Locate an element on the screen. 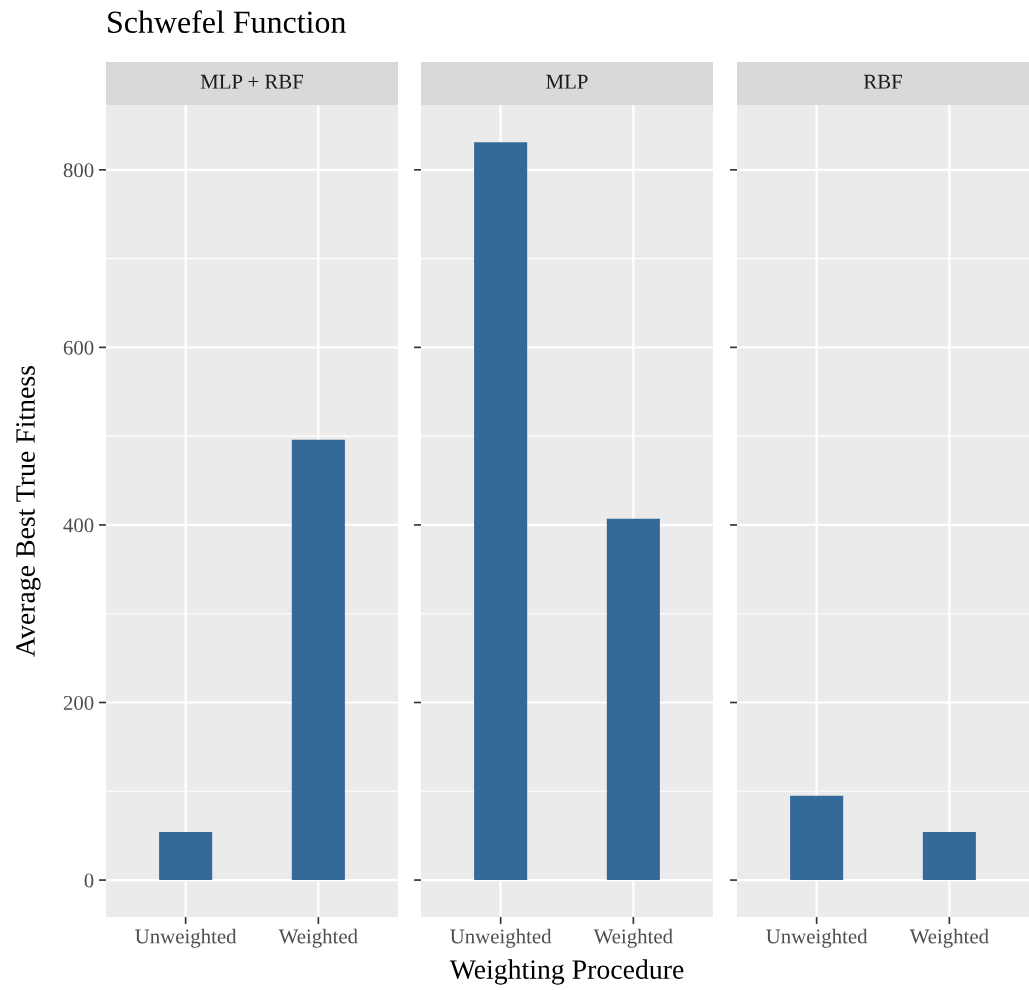 This screenshot has width=1029, height=990. text: Schwefel Function is located at coordinates (227, 21).